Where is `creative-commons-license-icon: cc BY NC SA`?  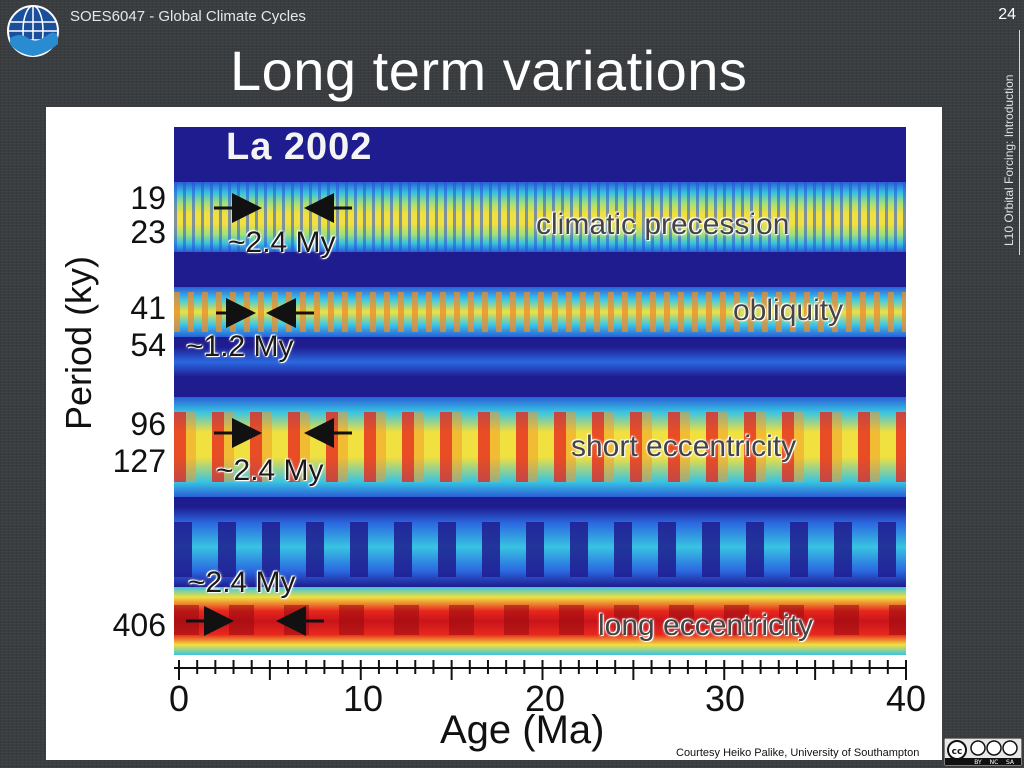 creative-commons-license-icon: cc BY NC SA is located at coordinates (983, 752).